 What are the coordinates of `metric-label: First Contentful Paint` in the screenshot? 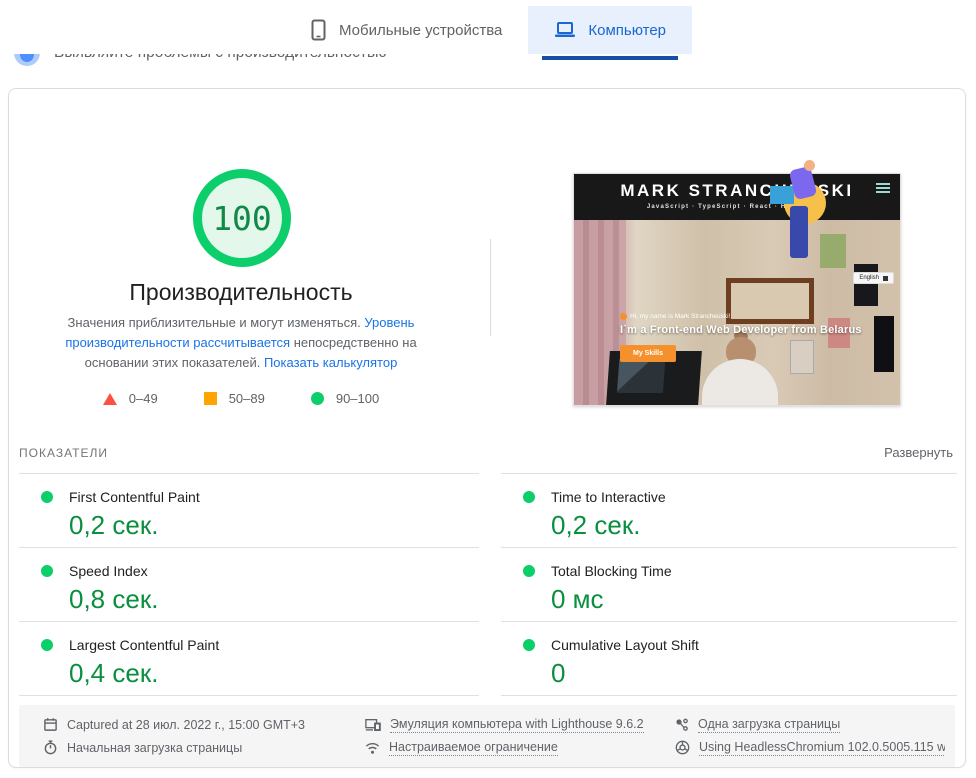 It's located at (134, 497).